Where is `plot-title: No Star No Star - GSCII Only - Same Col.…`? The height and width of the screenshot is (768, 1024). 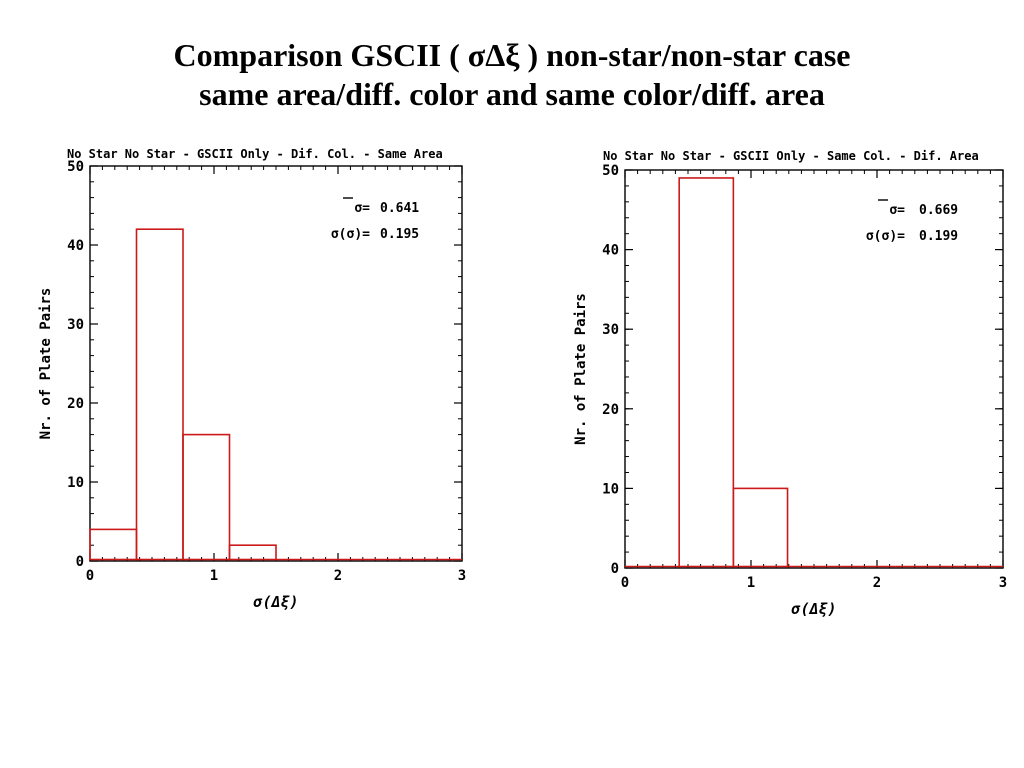 plot-title: No Star No Star - GSCII Only - Same Col.… is located at coordinates (791, 156).